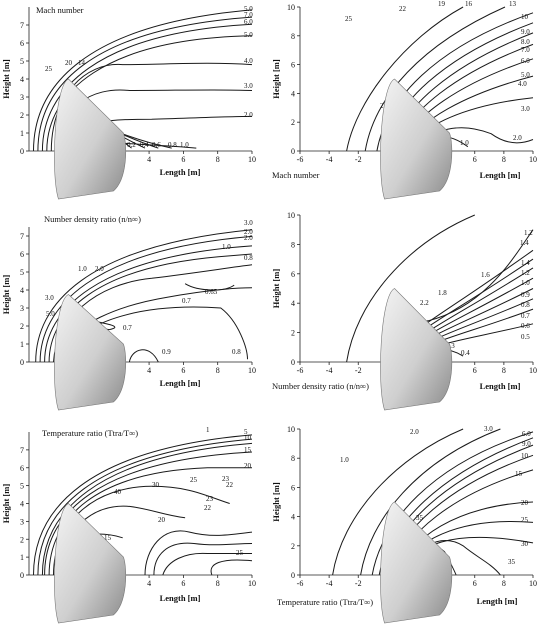 The height and width of the screenshot is (628, 550). Describe the element at coordinates (526, 444) in the screenshot. I see `contour-label: 9.0` at that location.